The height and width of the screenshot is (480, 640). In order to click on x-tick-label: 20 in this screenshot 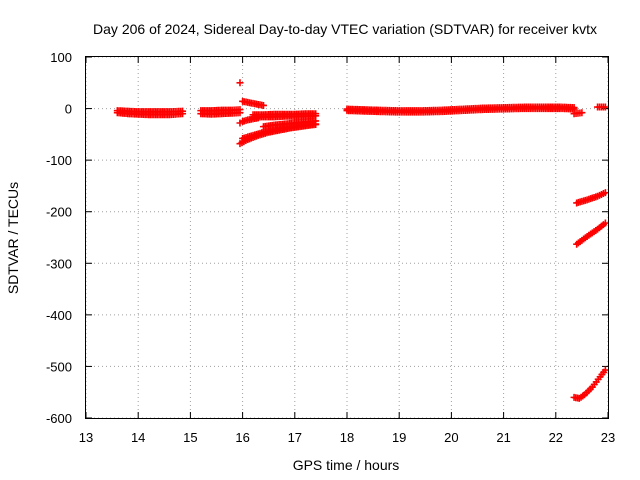, I will do `click(451, 437)`.